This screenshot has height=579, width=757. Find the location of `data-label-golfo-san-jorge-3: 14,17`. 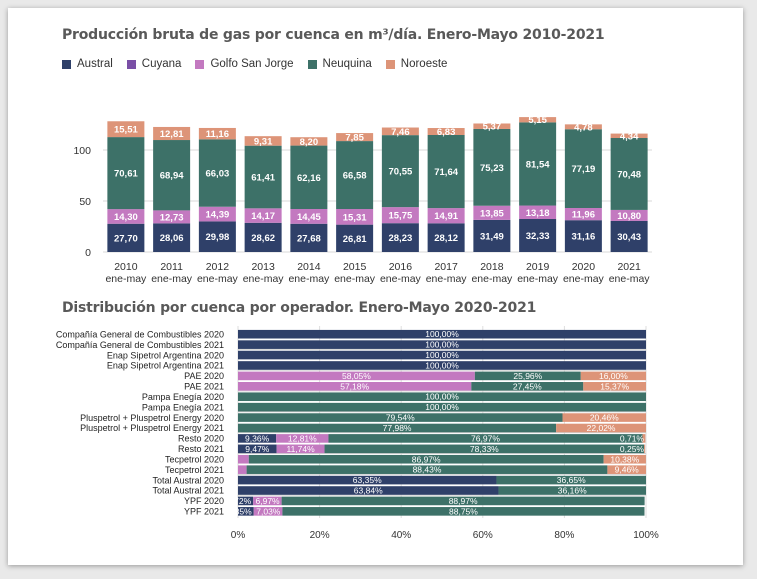

data-label-golfo-san-jorge-3: 14,17 is located at coordinates (263, 216).